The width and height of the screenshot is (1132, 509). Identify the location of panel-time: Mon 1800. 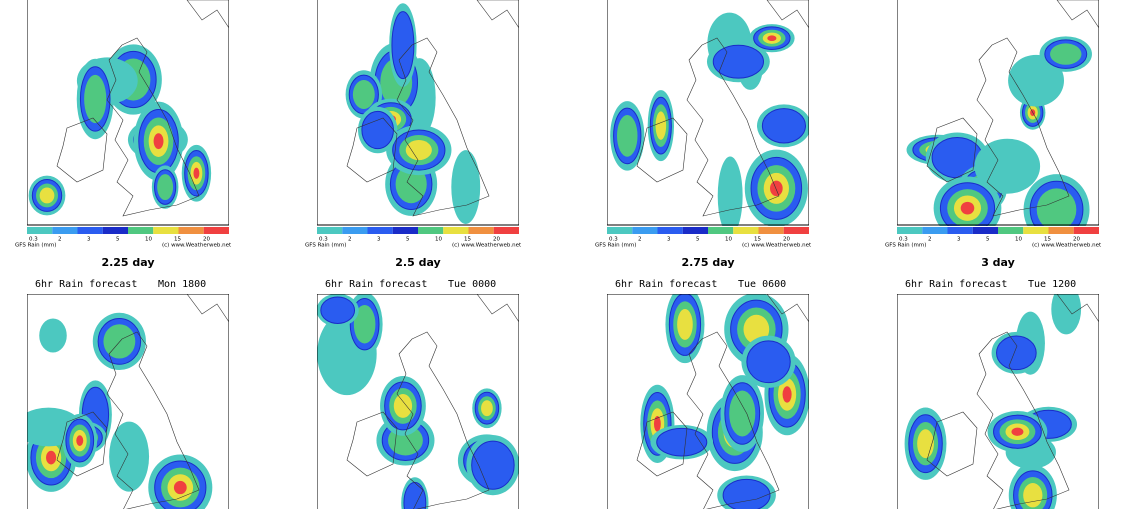
(182, 284).